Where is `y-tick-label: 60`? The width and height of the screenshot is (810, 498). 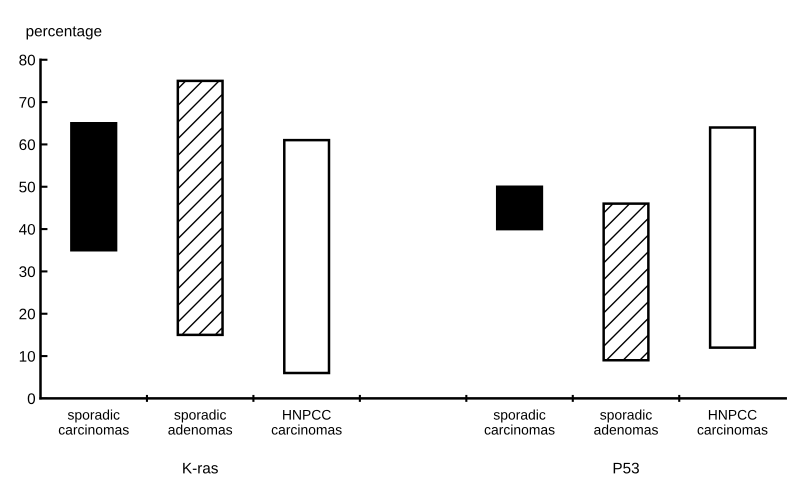 y-tick-label: 60 is located at coordinates (27, 144).